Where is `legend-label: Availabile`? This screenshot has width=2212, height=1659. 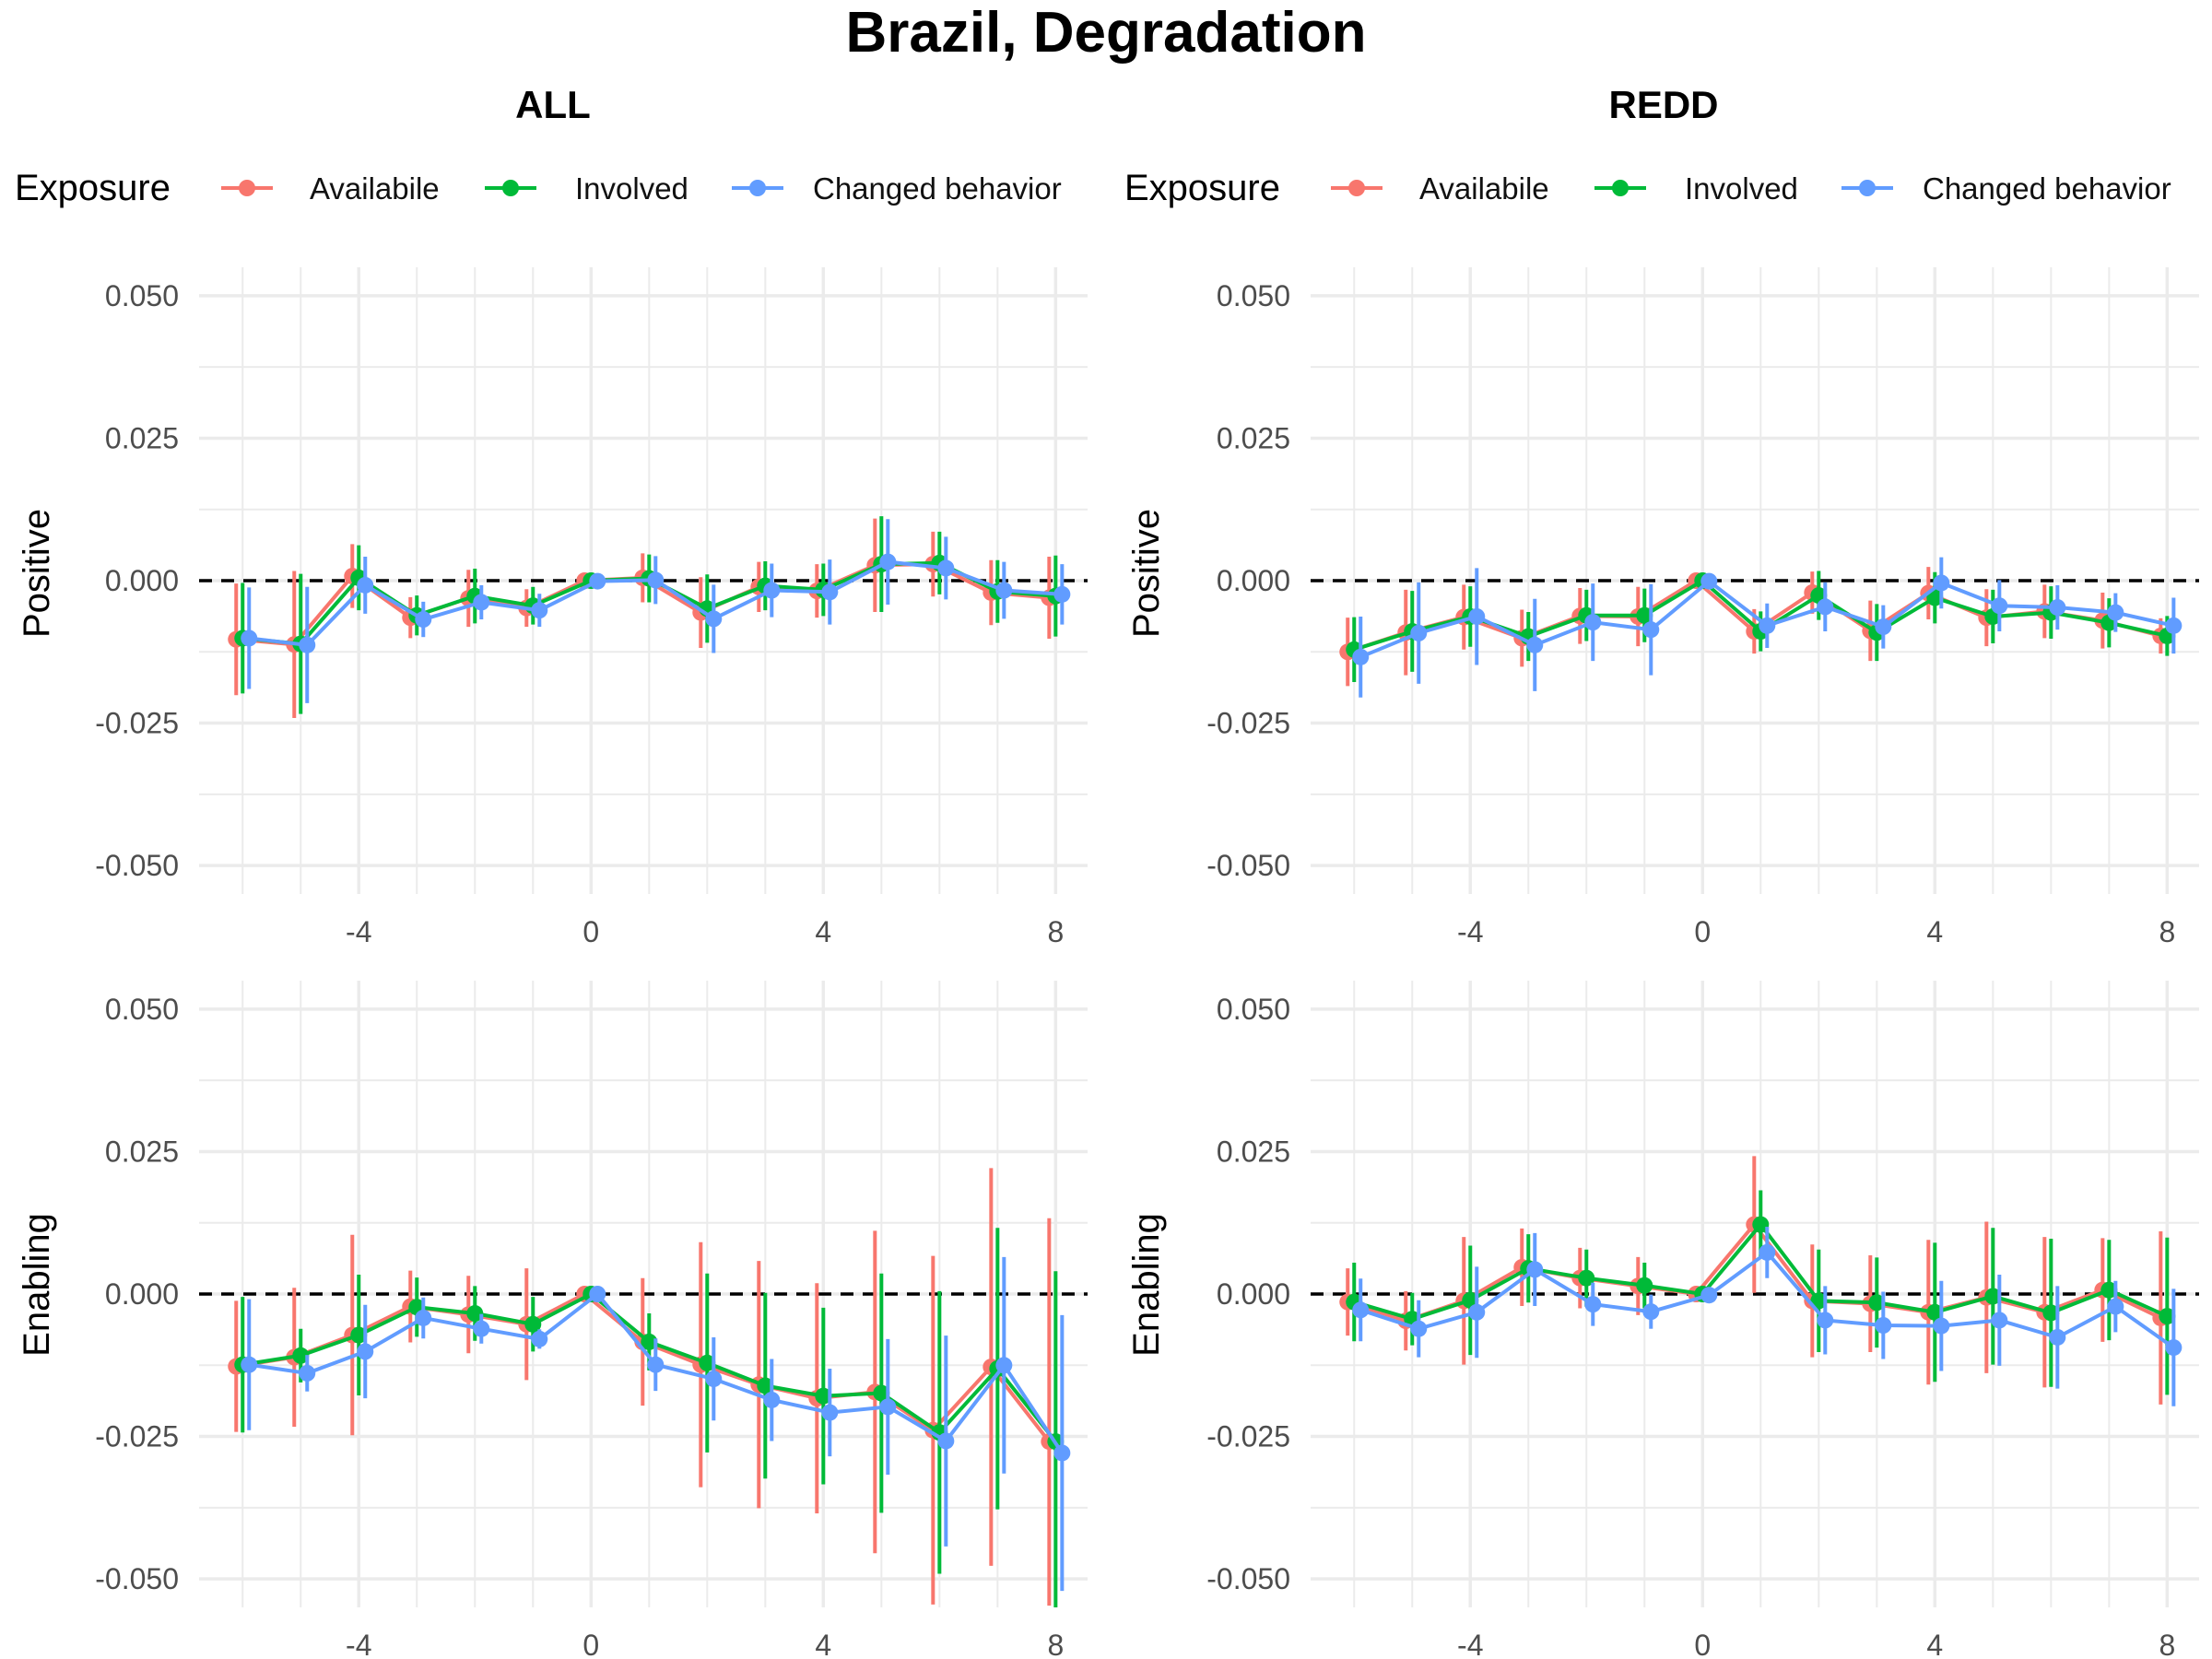
legend-label: Availabile is located at coordinates (1484, 188).